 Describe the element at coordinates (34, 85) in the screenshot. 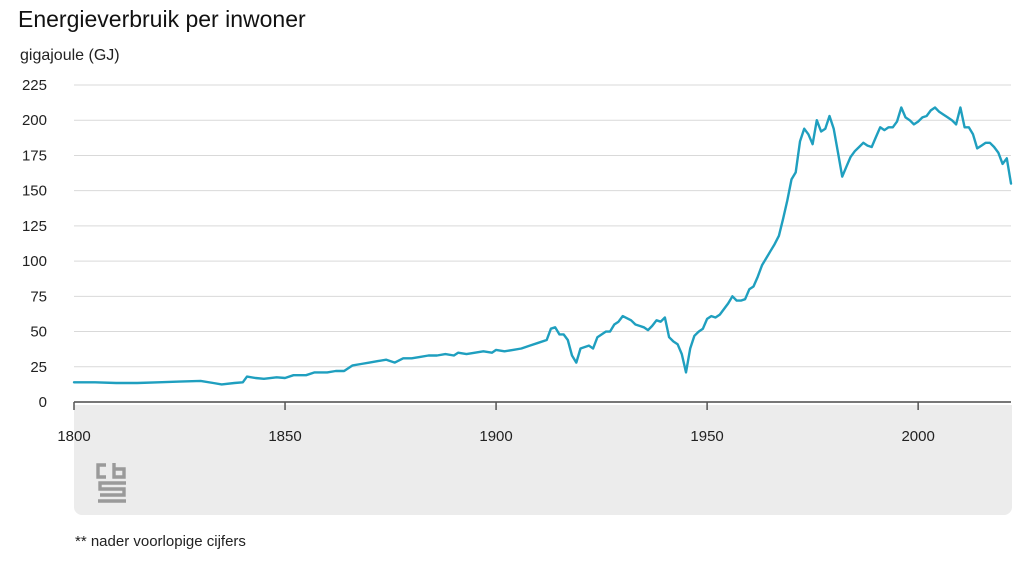

I see `y-tick-label: 225` at that location.